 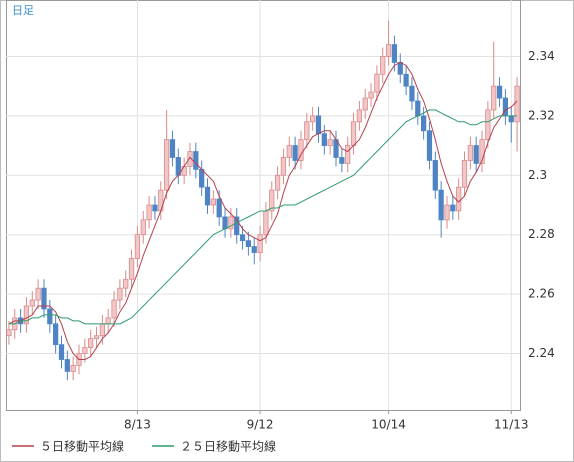 I want to click on legend-label: ２５日移動平均線, so click(x=228, y=446).